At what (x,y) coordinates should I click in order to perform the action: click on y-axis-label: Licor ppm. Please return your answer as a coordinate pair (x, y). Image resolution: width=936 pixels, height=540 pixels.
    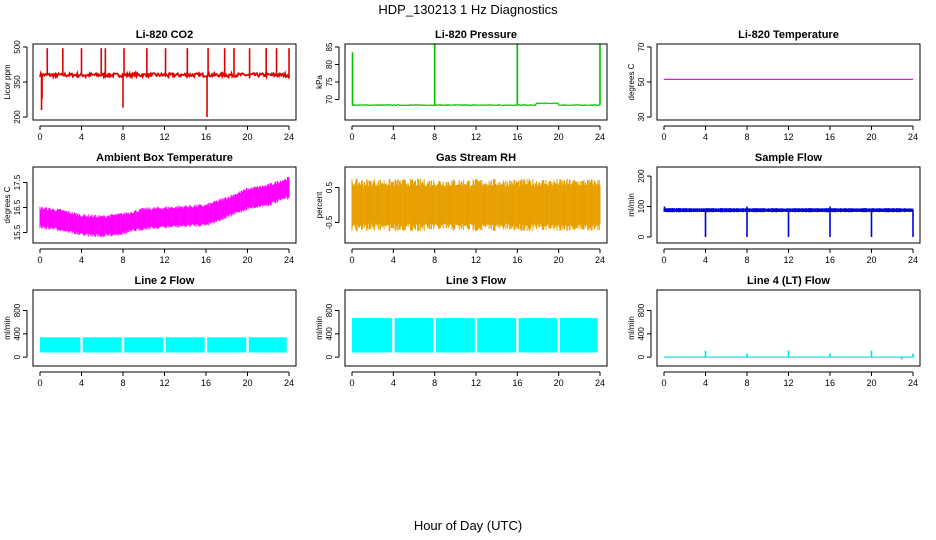
    Looking at the image, I should click on (7, 81).